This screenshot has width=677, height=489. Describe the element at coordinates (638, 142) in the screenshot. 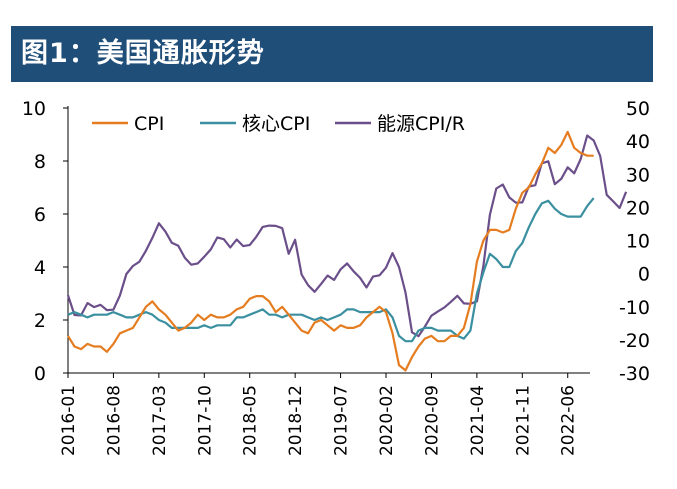

I see `y-right-tick-label: 40` at that location.